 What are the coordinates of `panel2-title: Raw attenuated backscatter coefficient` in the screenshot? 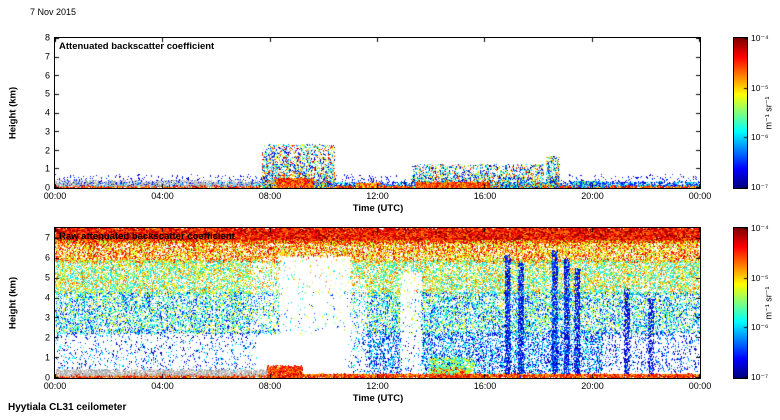 It's located at (147, 236).